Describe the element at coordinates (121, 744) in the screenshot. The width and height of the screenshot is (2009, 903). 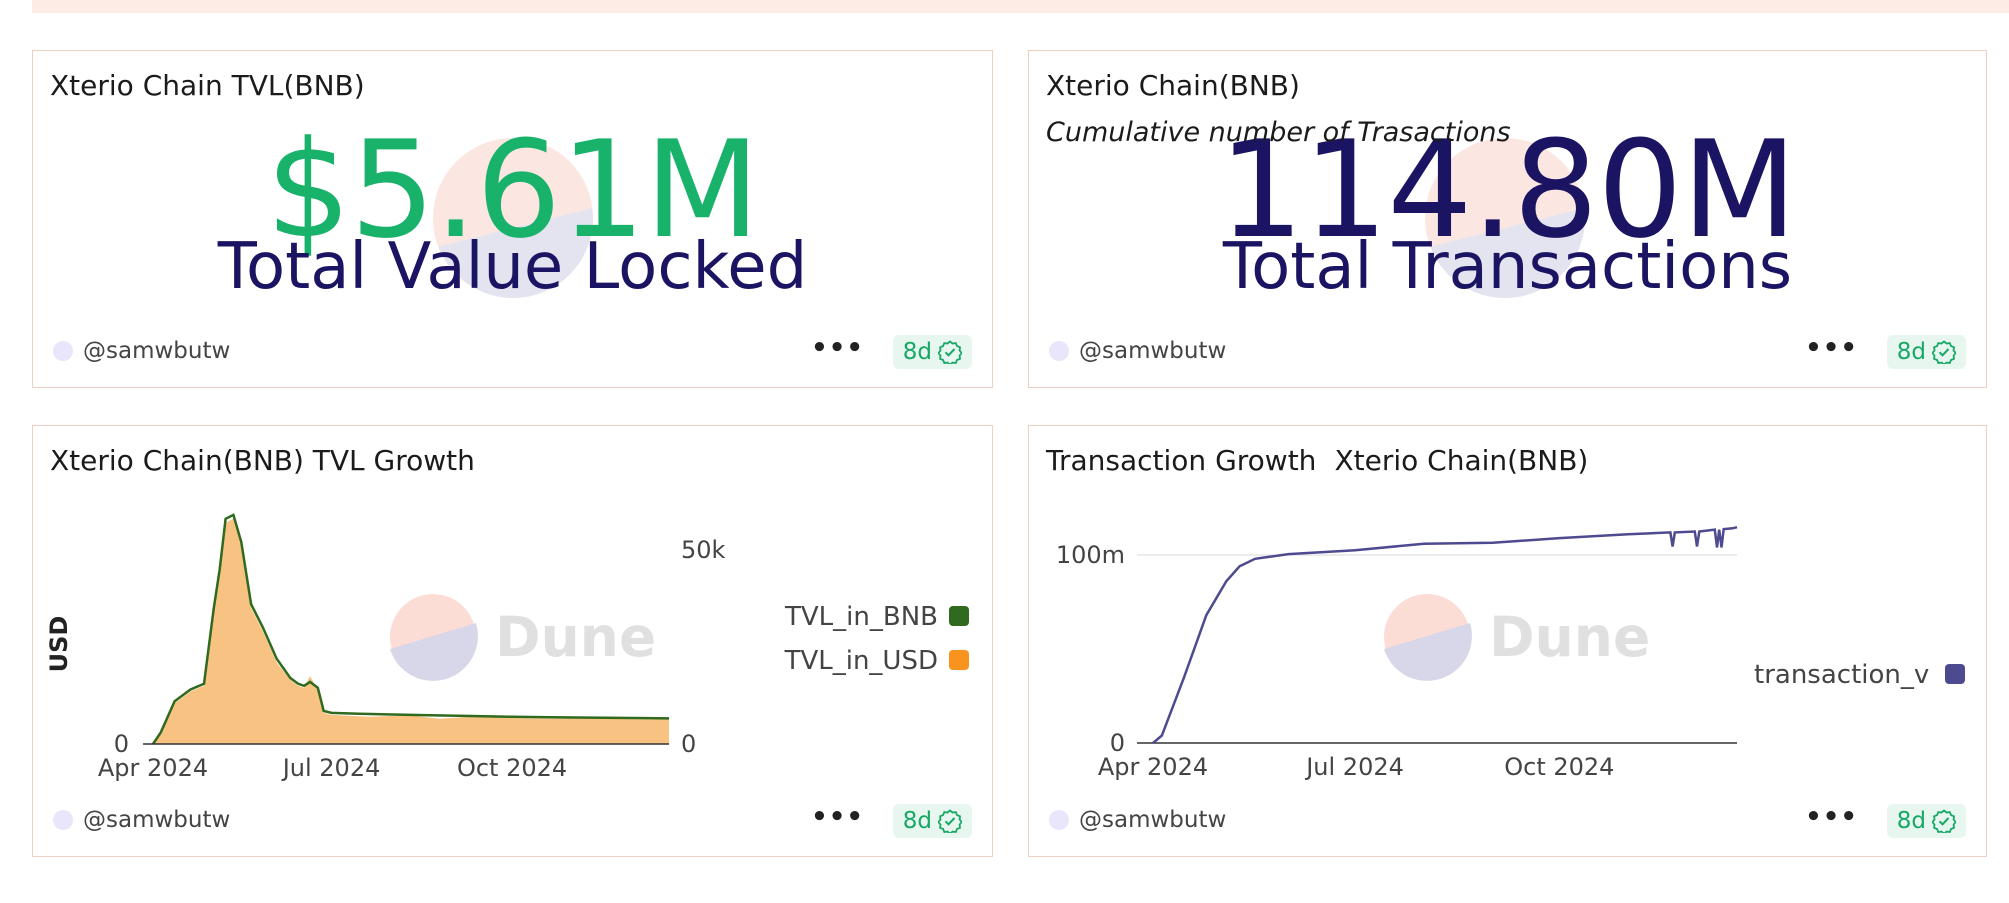
I see `left-y-tick-label: 0` at that location.